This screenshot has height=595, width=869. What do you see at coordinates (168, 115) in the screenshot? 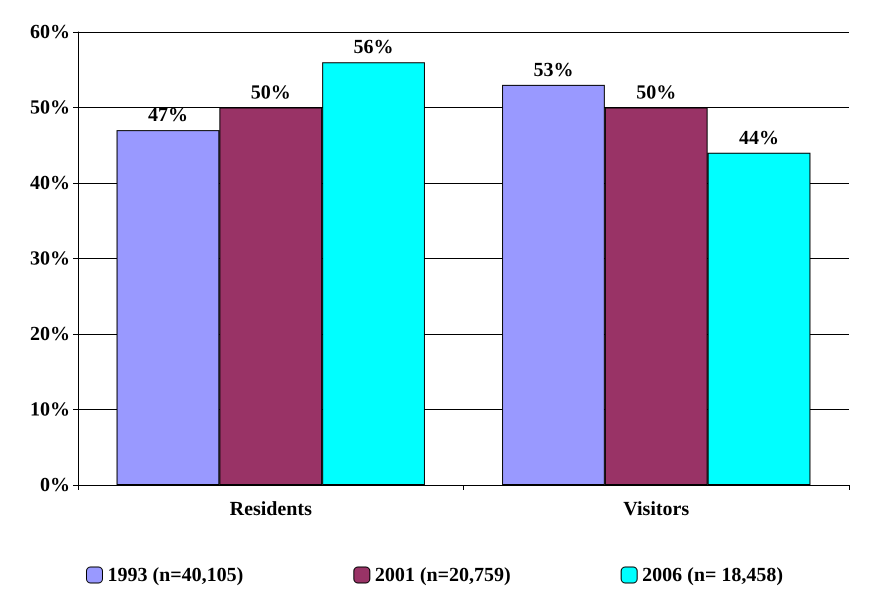
I see `data-label: 47%` at bounding box center [168, 115].